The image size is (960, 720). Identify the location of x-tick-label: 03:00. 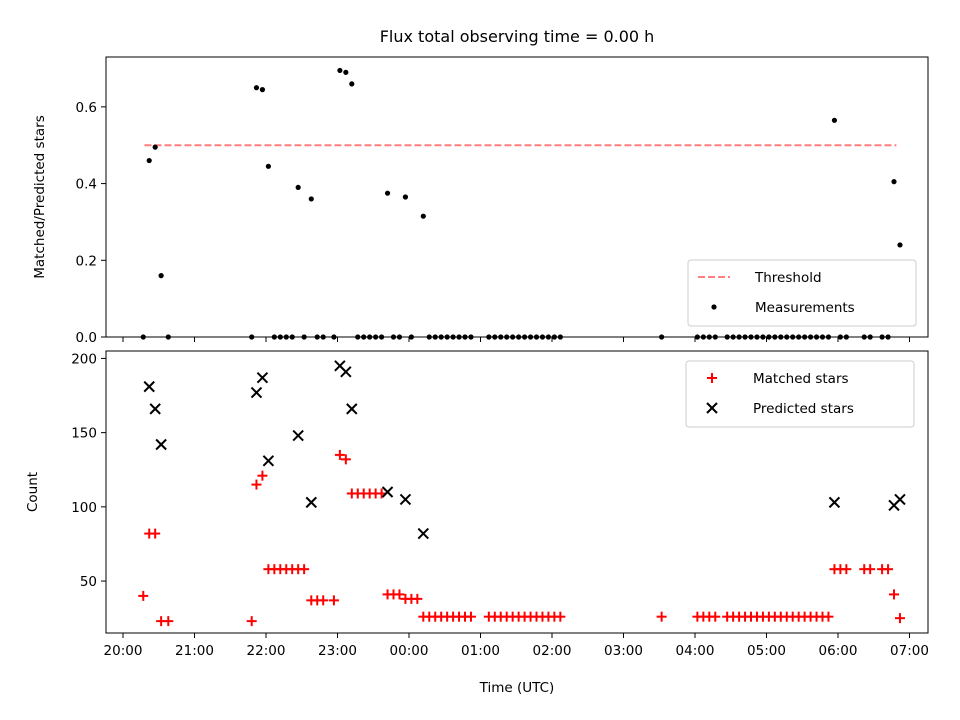
(623, 651).